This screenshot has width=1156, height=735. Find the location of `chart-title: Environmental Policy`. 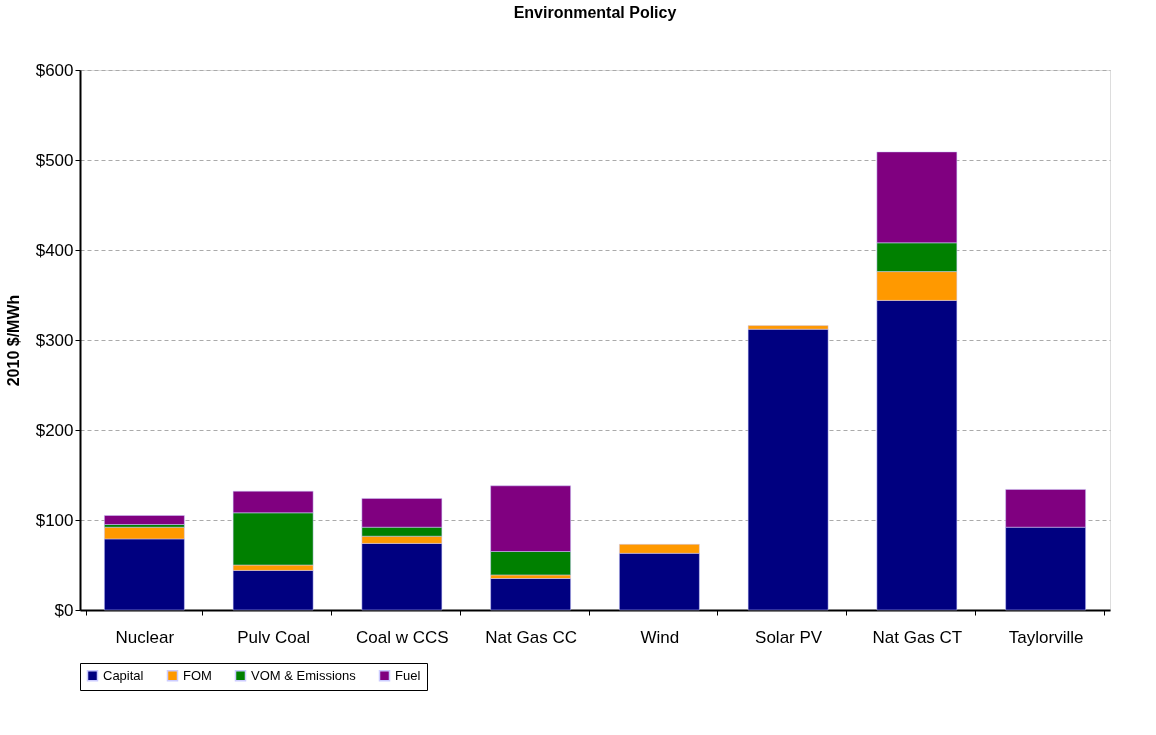

chart-title: Environmental Policy is located at coordinates (595, 12).